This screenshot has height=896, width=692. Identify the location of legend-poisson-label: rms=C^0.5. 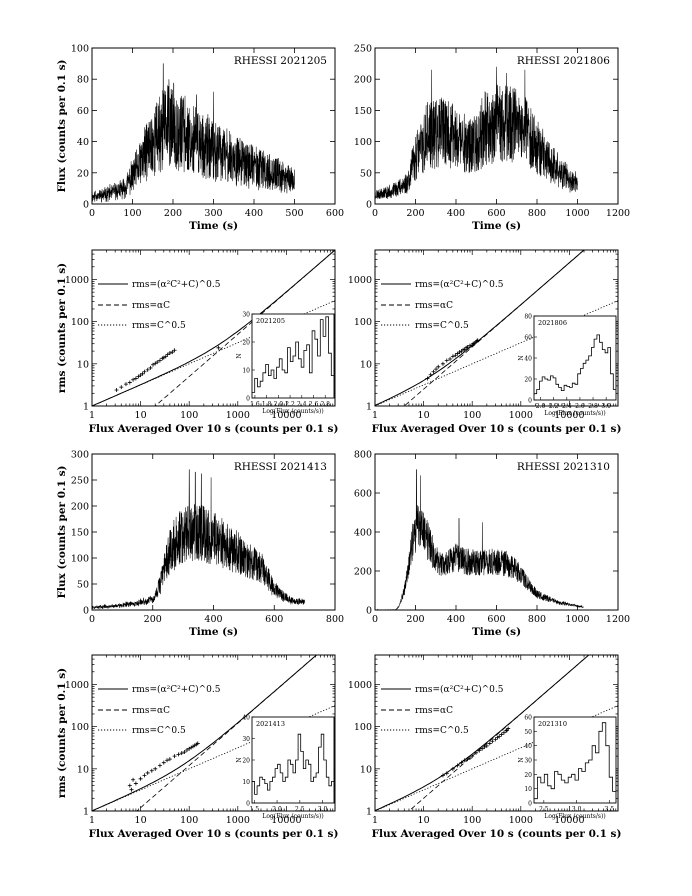
(159, 731).